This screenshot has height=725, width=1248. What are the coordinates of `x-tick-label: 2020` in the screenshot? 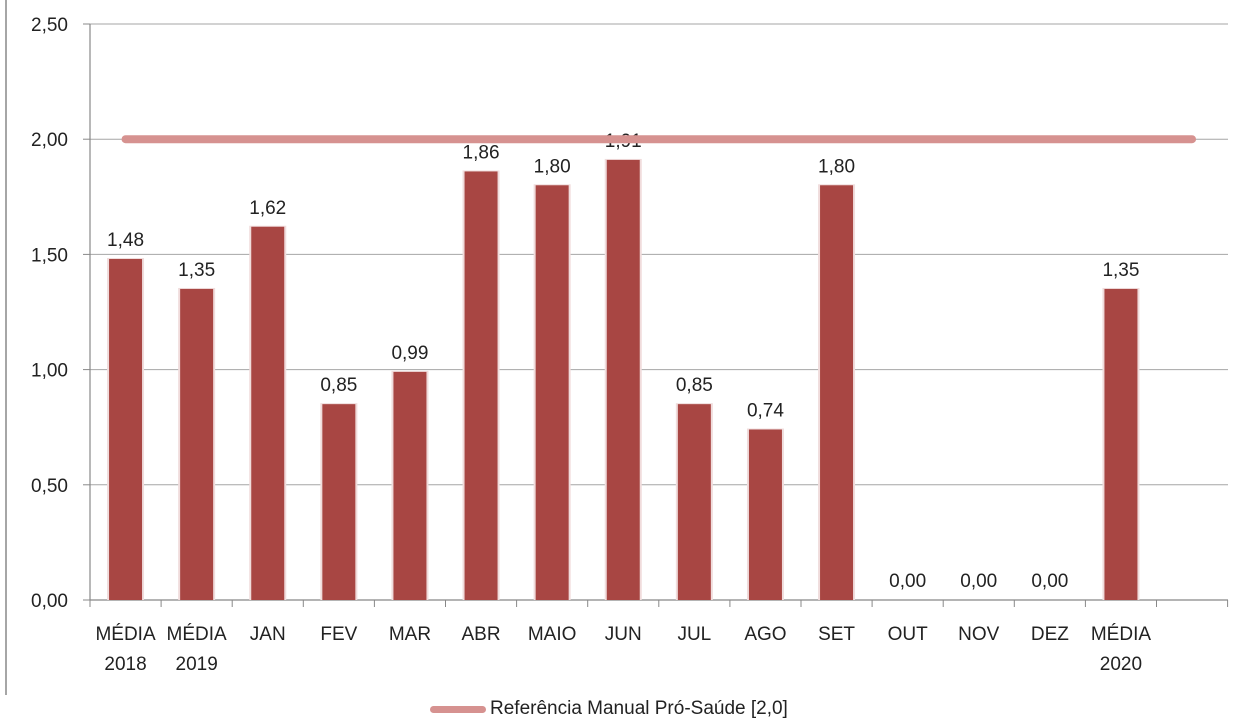 It's located at (1121, 664).